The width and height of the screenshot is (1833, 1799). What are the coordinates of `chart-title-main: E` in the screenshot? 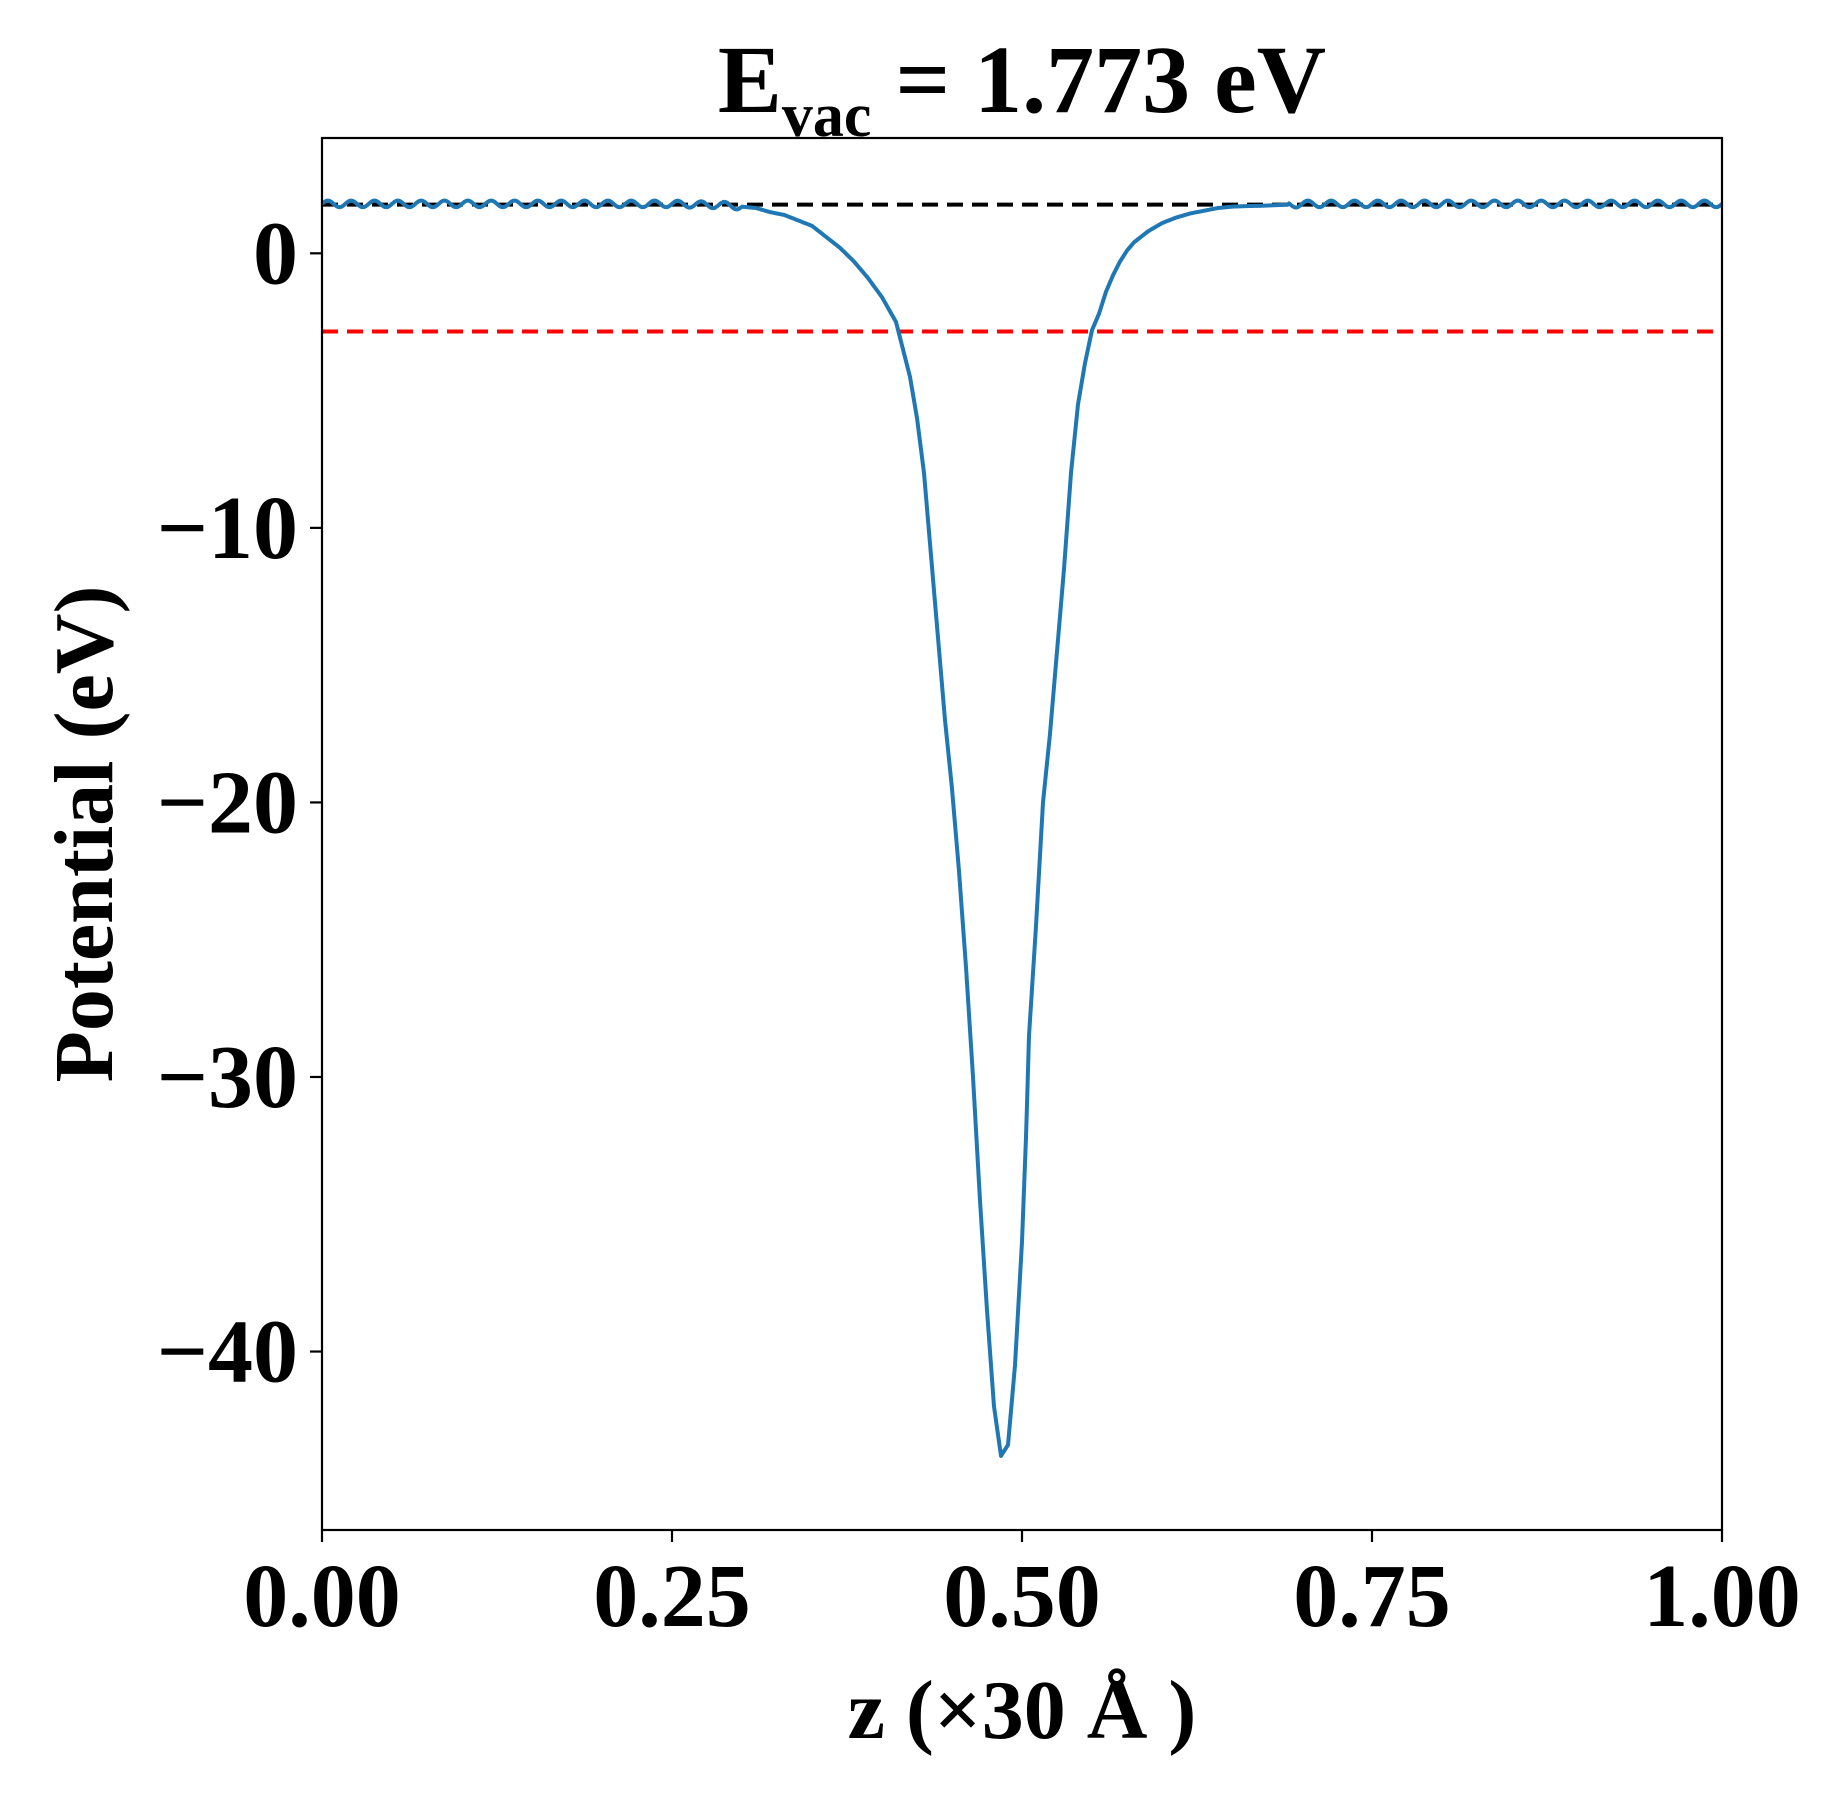 It's located at (750, 79).